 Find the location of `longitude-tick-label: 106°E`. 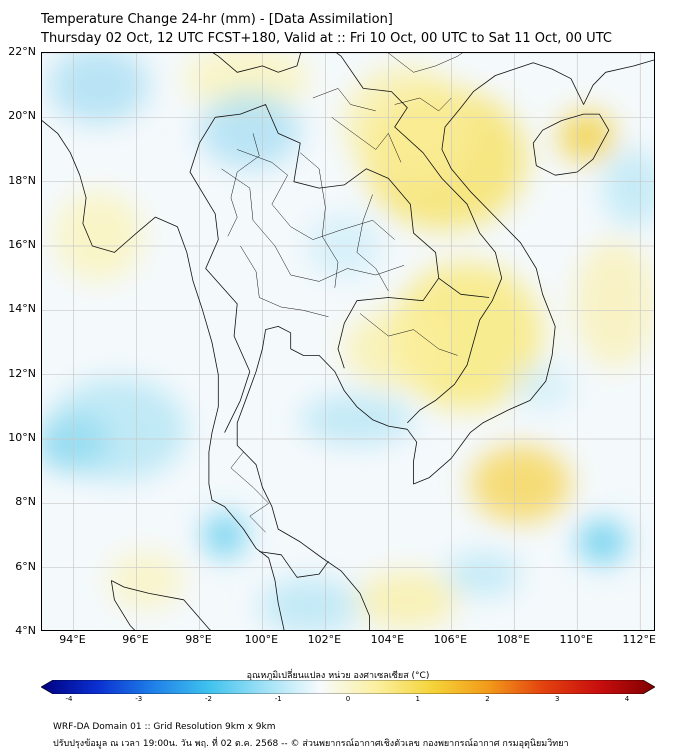

longitude-tick-label: 106°E is located at coordinates (450, 639).